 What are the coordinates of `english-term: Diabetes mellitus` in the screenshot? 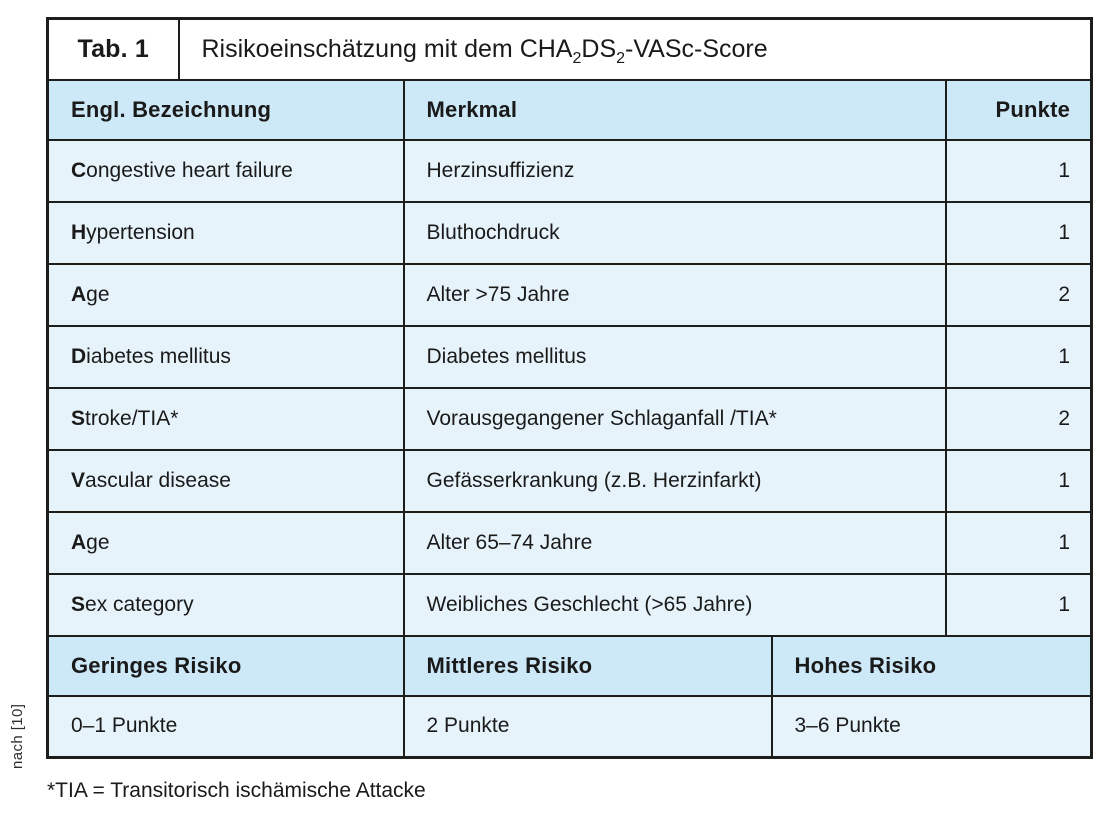 It's located at (225, 356).